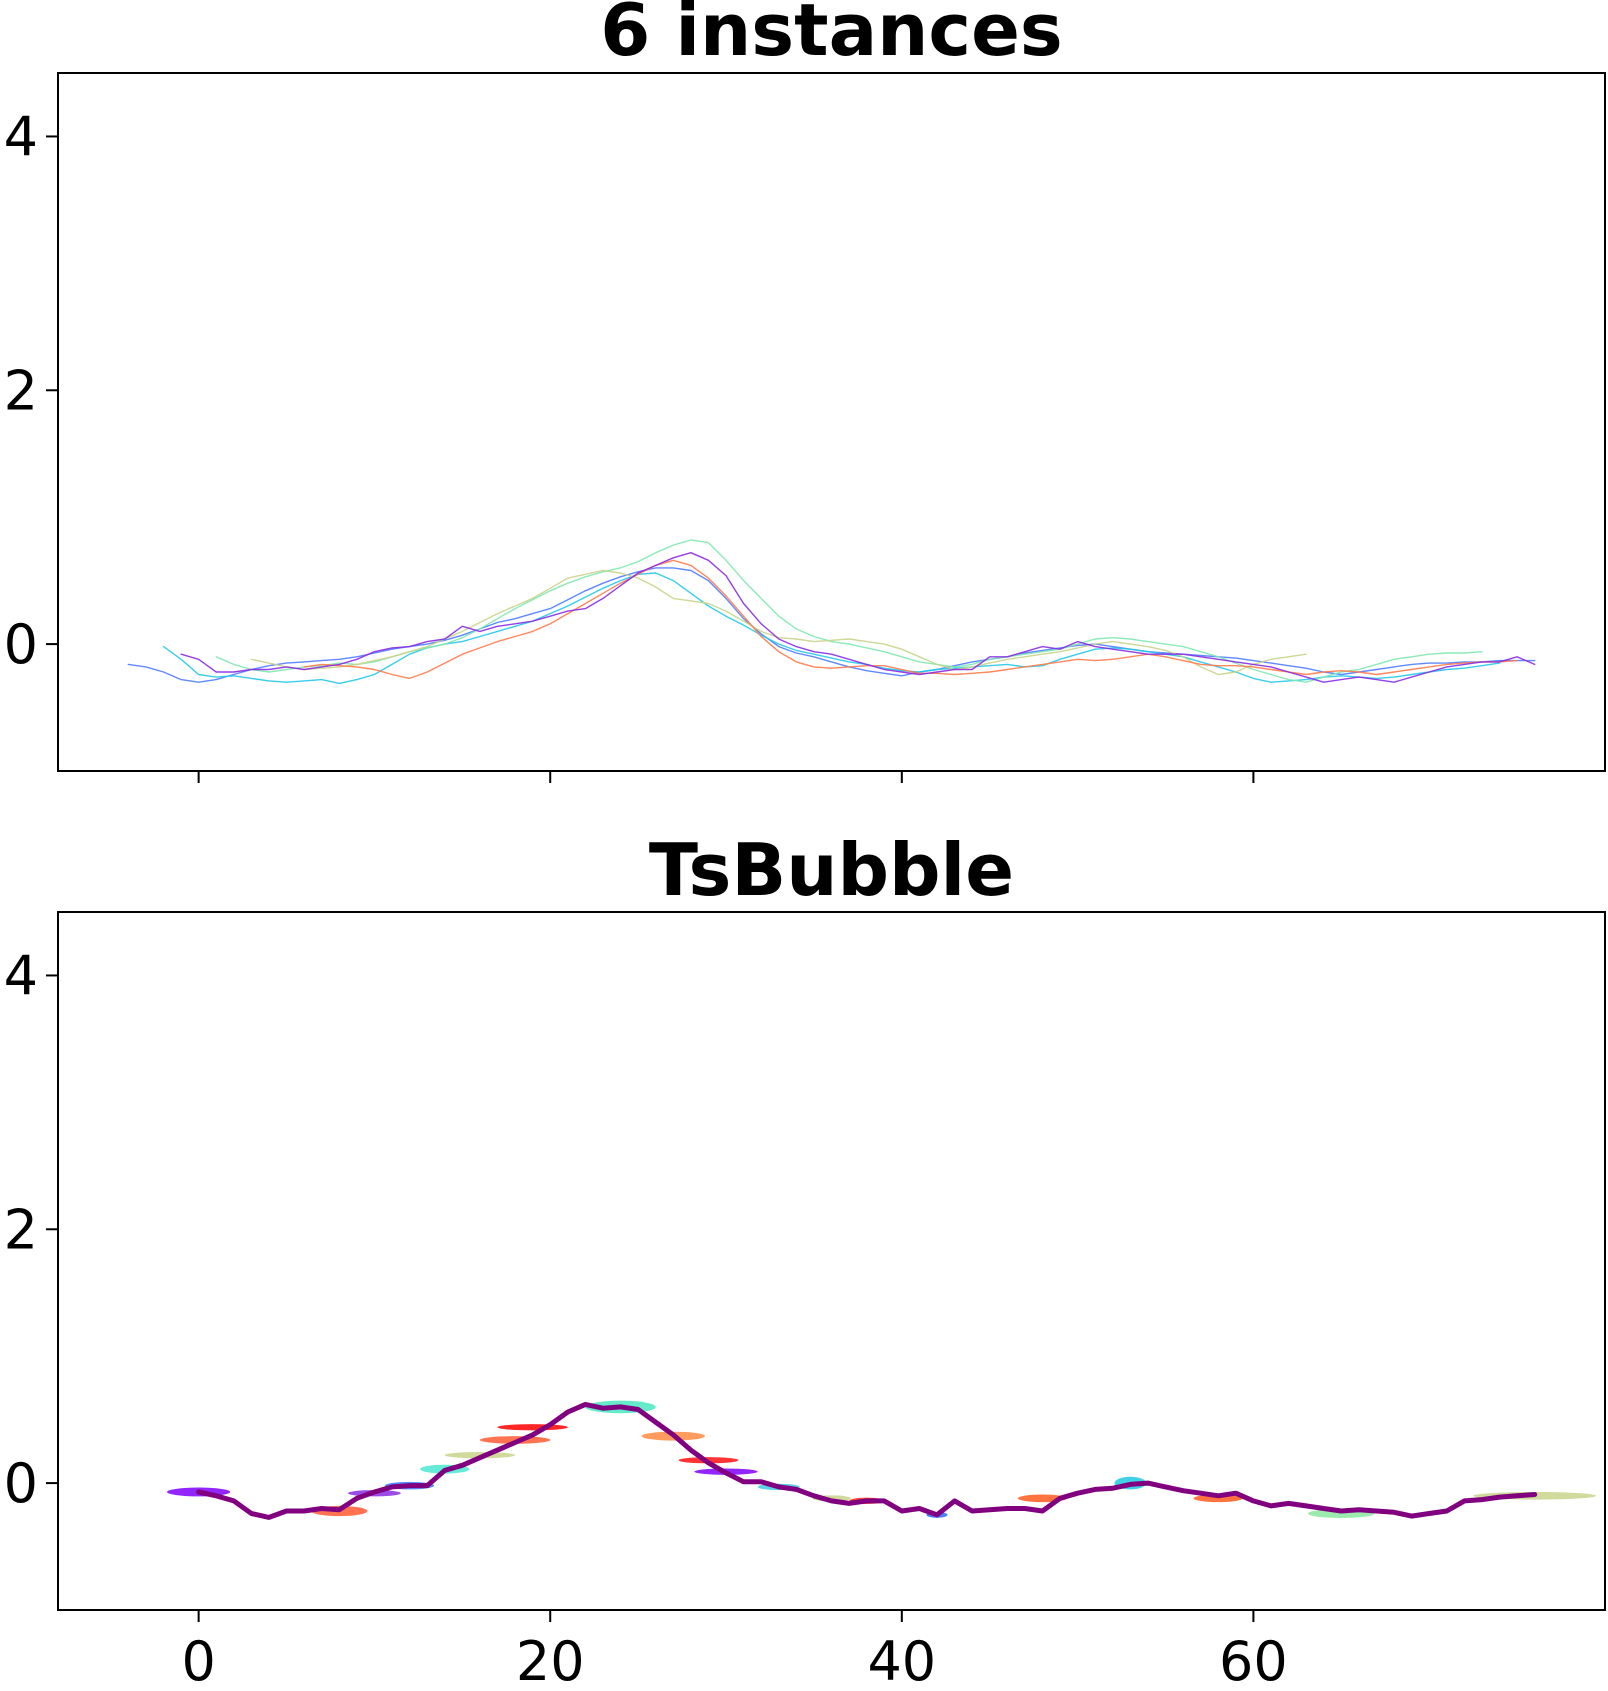 This screenshot has width=1608, height=1691. Describe the element at coordinates (901, 1660) in the screenshot. I see `x-tick-label-40: 40` at that location.